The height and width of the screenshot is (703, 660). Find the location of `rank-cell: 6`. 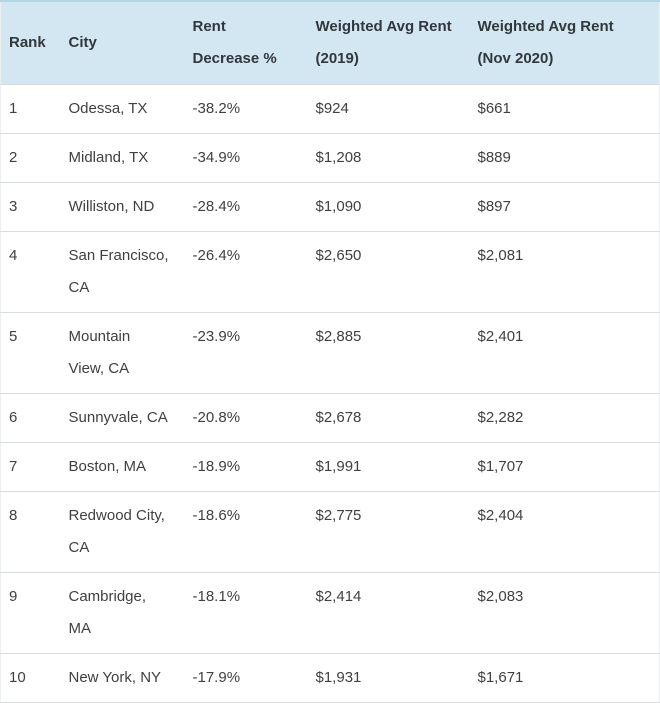

rank-cell: 6 is located at coordinates (30, 418).